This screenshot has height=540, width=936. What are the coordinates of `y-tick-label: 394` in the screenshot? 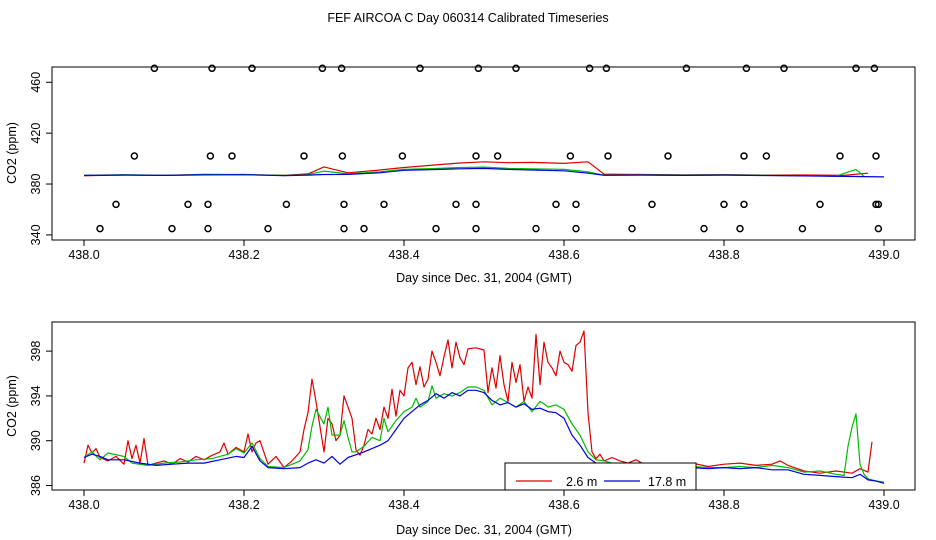 It's located at (36, 395).